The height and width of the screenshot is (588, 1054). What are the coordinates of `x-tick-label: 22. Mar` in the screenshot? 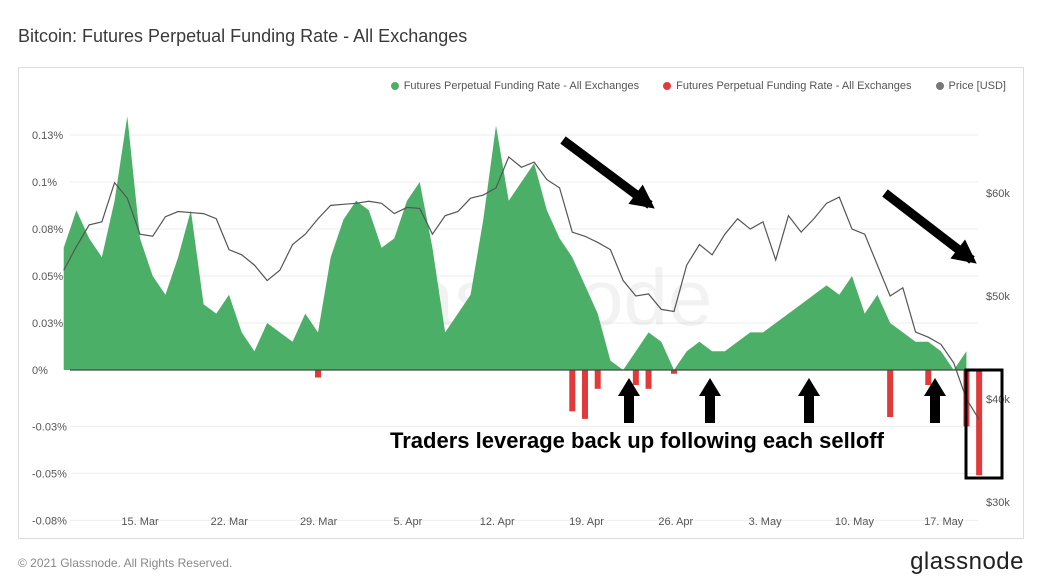 It's located at (230, 522).